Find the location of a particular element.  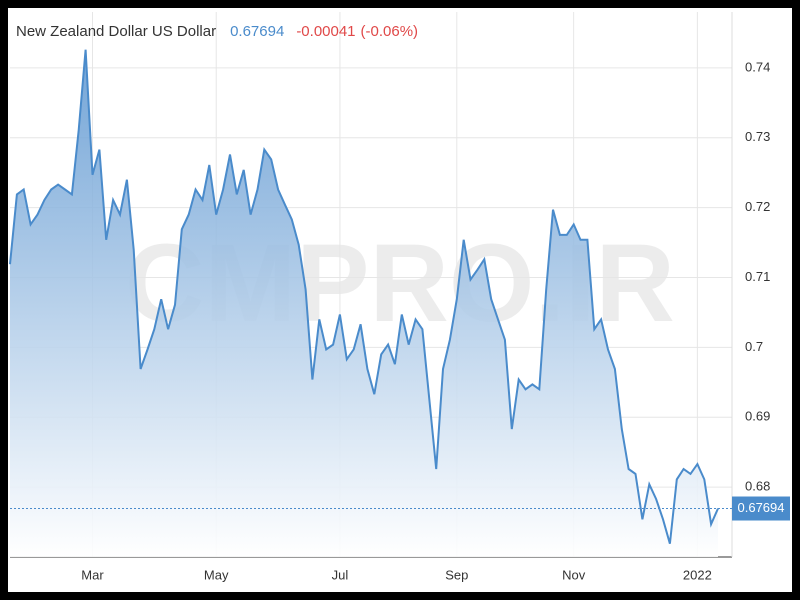

y-tick-label: 0.71 is located at coordinates (757, 276).